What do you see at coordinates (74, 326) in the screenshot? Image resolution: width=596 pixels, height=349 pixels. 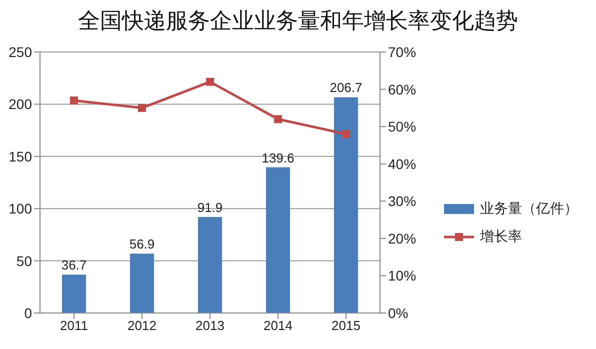 I see `x-tick-label: 2011` at bounding box center [74, 326].